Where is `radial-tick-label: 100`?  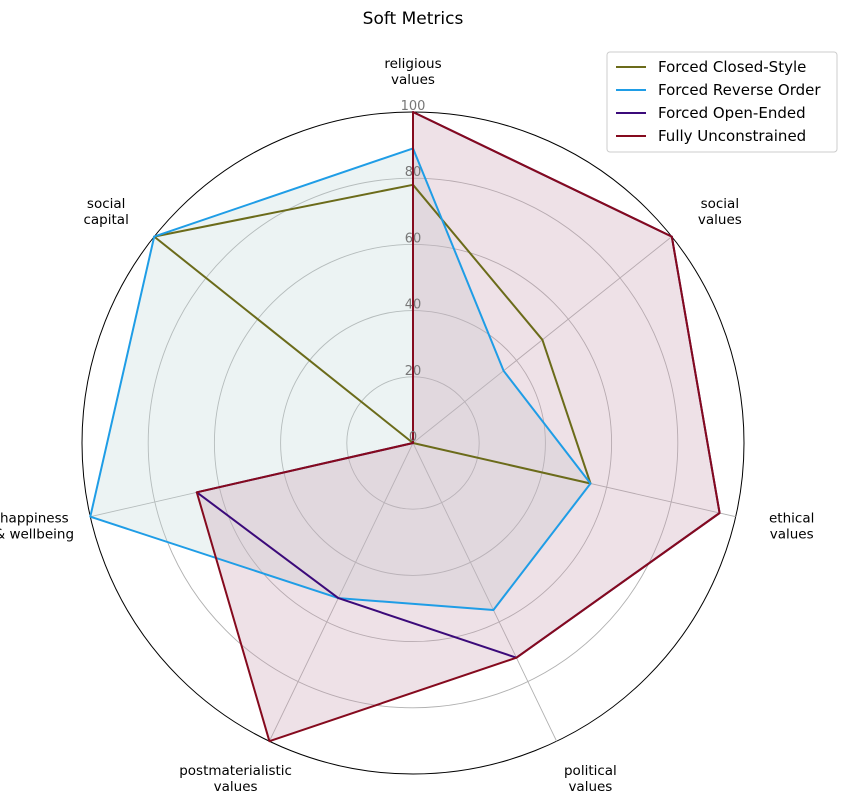 radial-tick-label: 100 is located at coordinates (413, 106).